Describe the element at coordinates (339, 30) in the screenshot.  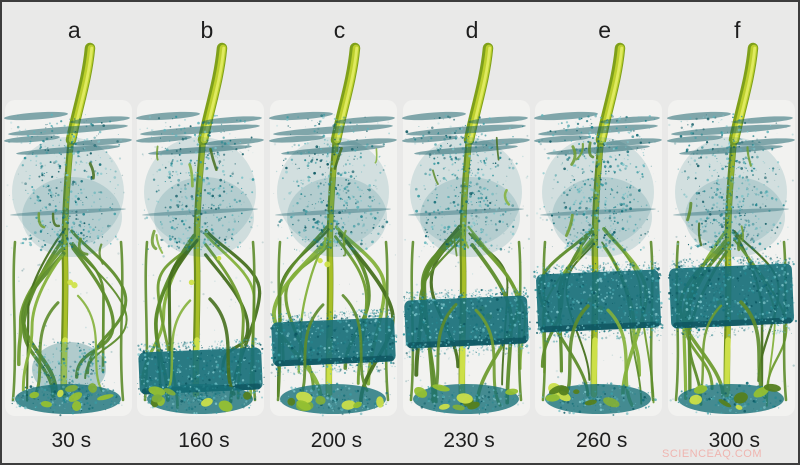
I see `panel-label: c` at that location.